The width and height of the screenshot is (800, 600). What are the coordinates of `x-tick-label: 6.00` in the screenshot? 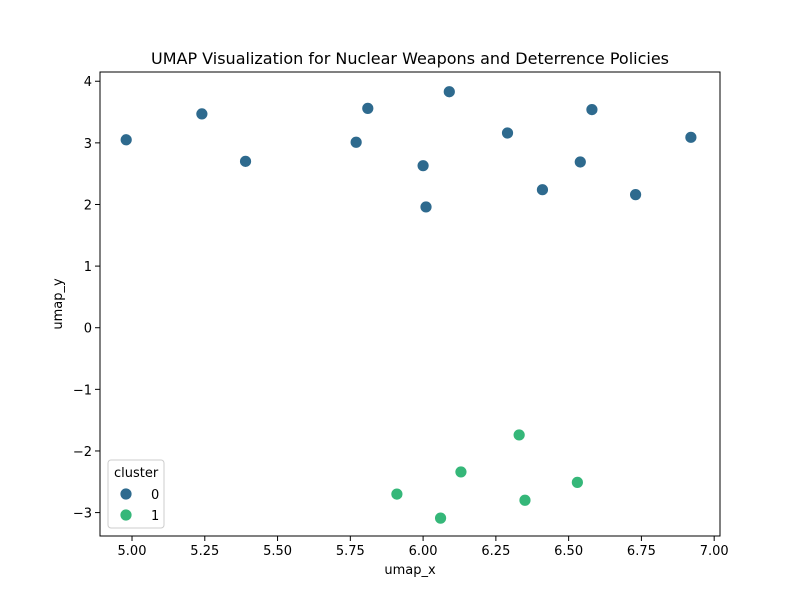 It's located at (423, 551).